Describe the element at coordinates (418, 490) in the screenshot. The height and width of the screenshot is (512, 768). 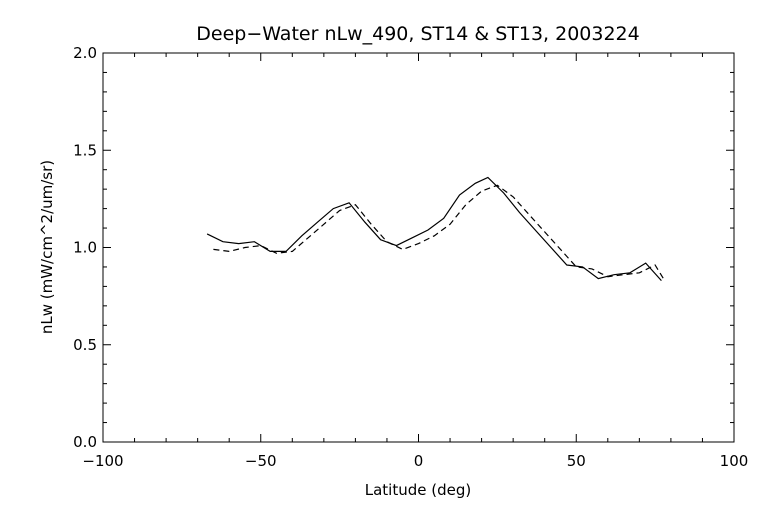
I see `x-axis-label: Latitude (deg)` at that location.